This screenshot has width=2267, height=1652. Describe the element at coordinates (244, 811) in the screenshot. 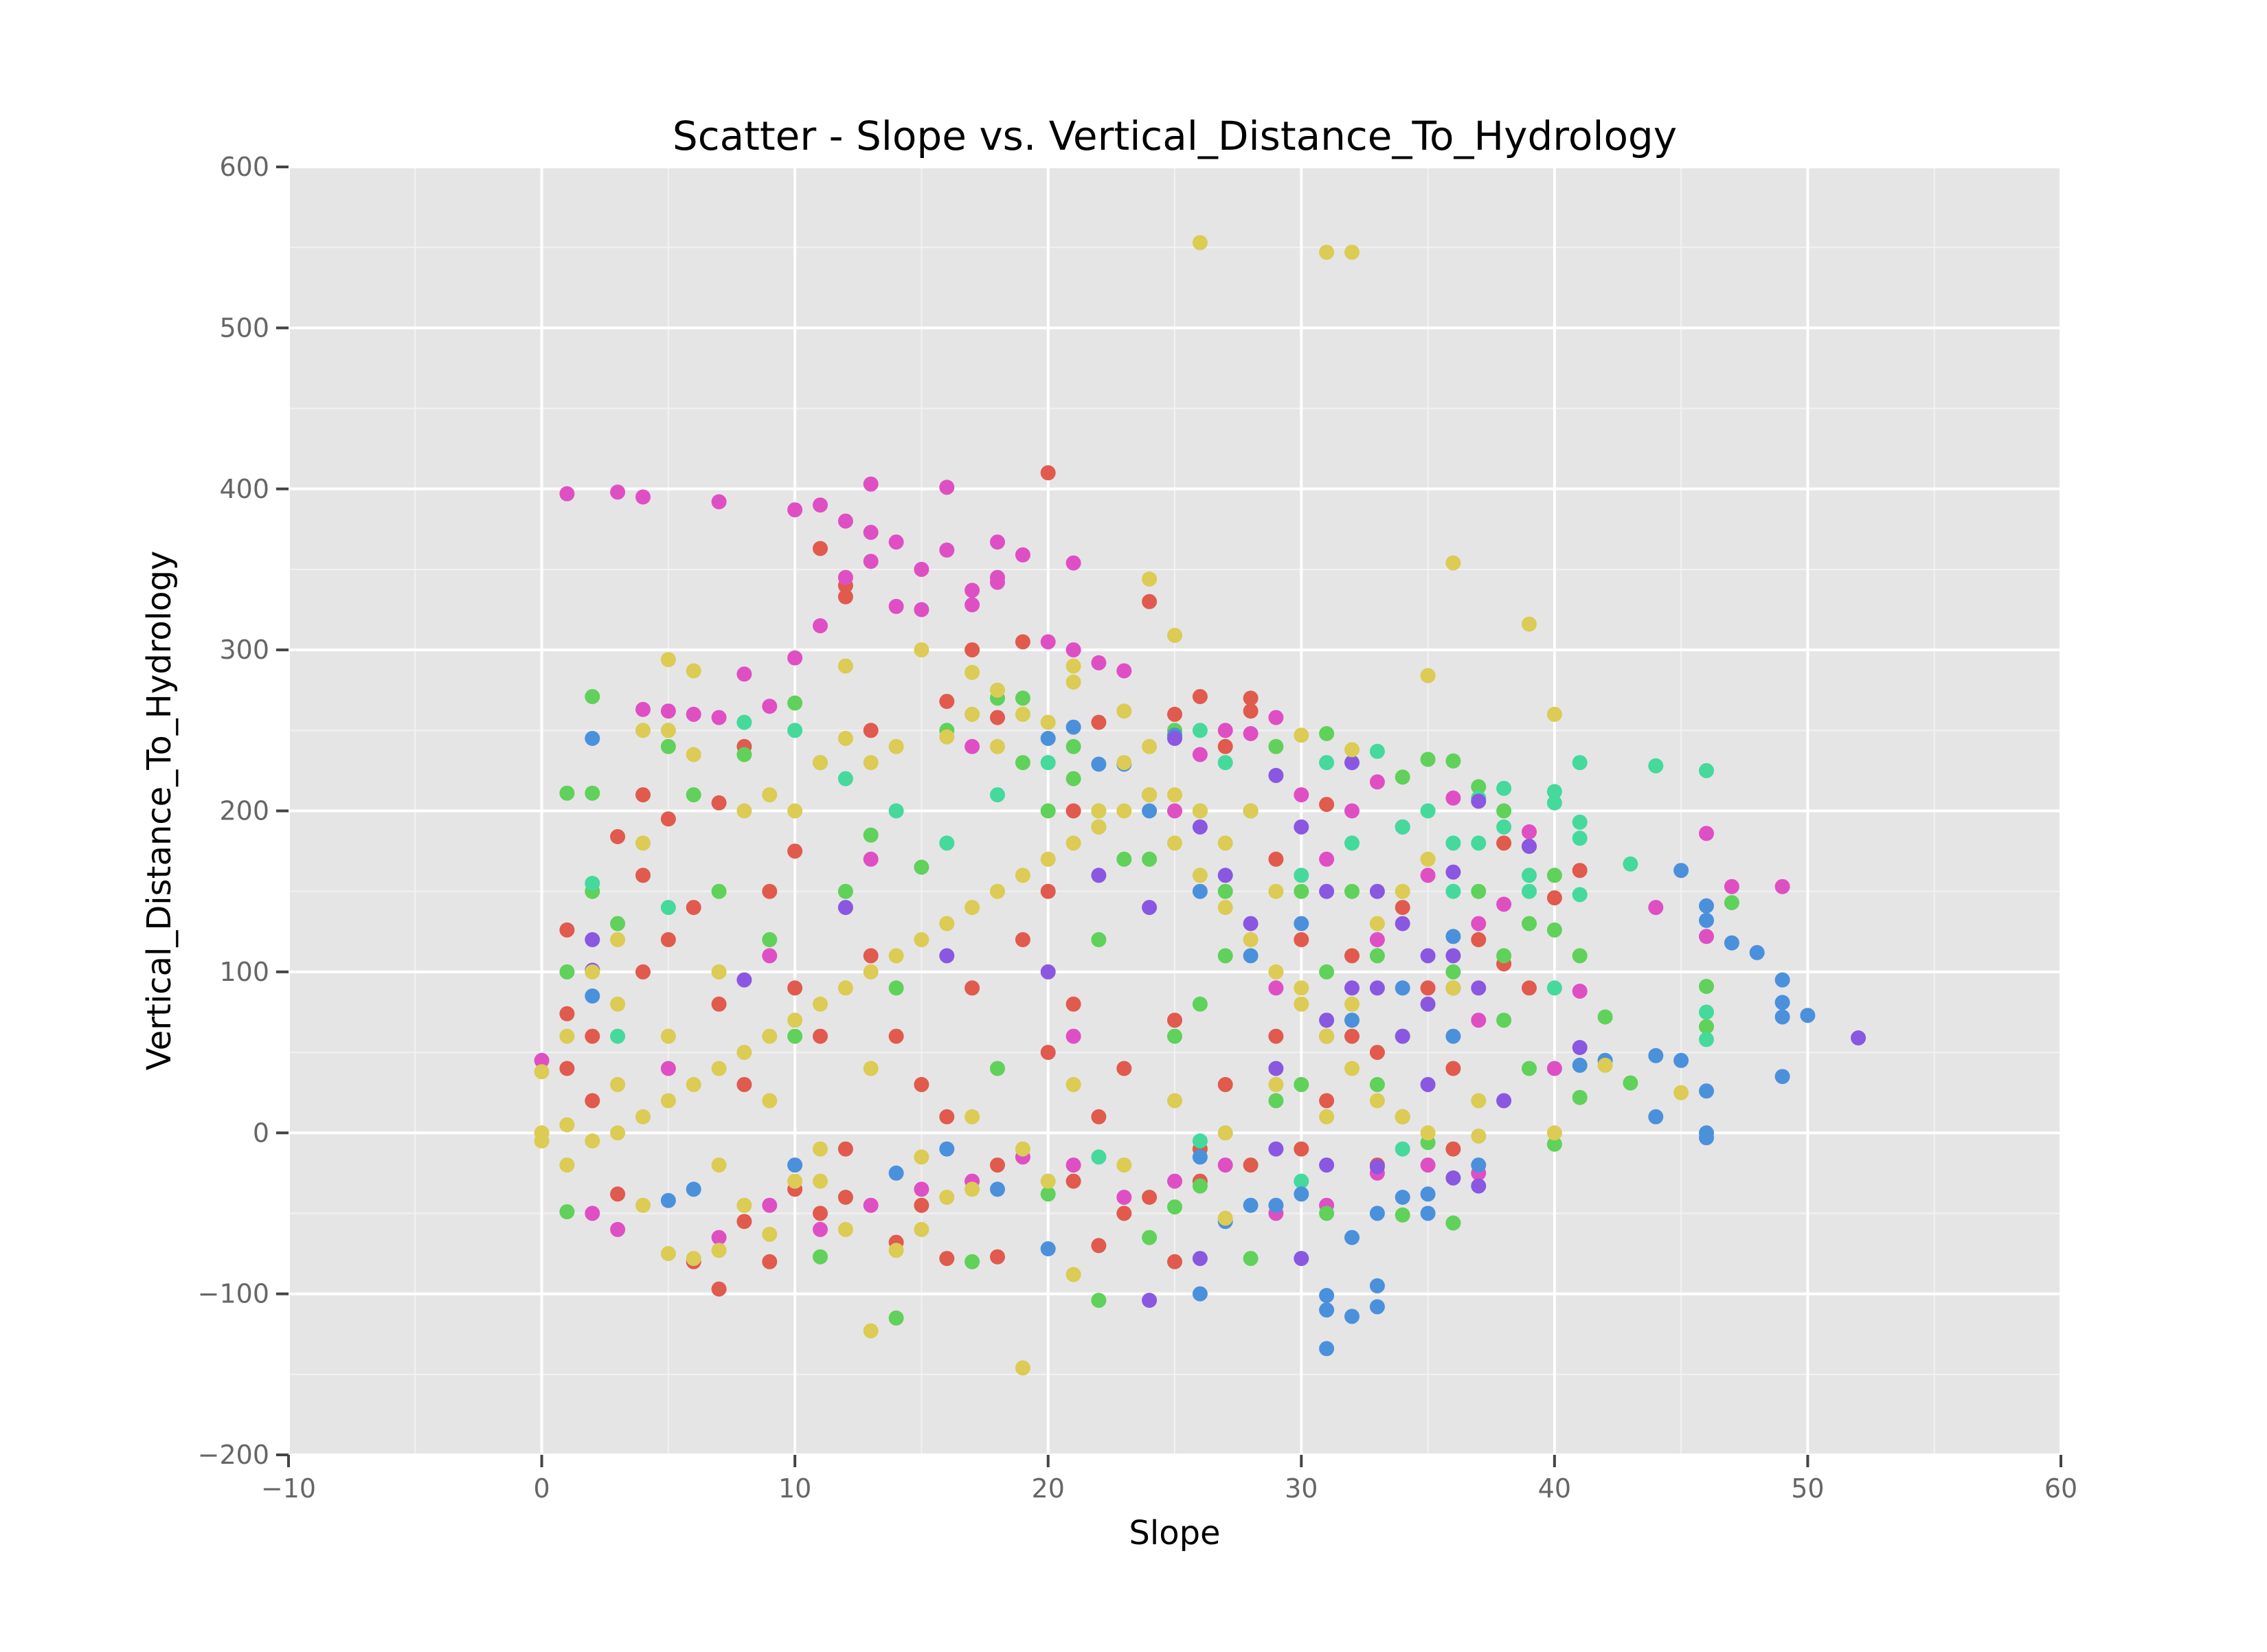

I see `y-tick-label: 200` at that location.